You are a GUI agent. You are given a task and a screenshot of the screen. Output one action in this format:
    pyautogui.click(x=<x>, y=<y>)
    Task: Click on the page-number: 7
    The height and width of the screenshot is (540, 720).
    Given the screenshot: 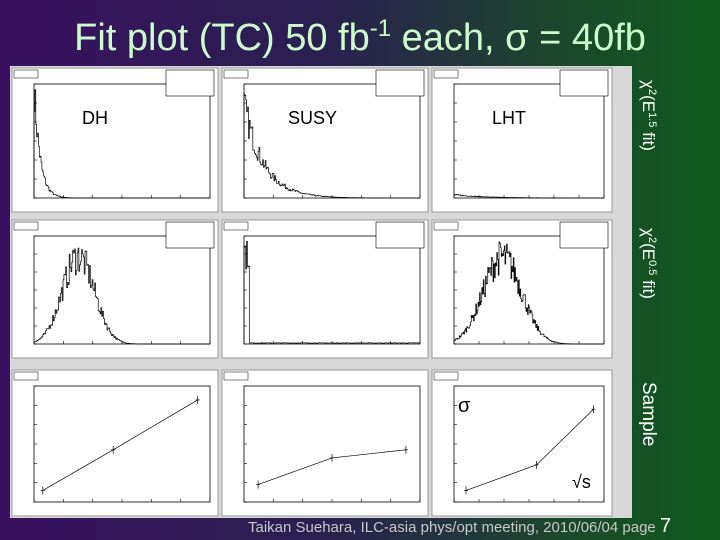 What is the action you would take?
    pyautogui.click(x=665, y=526)
    